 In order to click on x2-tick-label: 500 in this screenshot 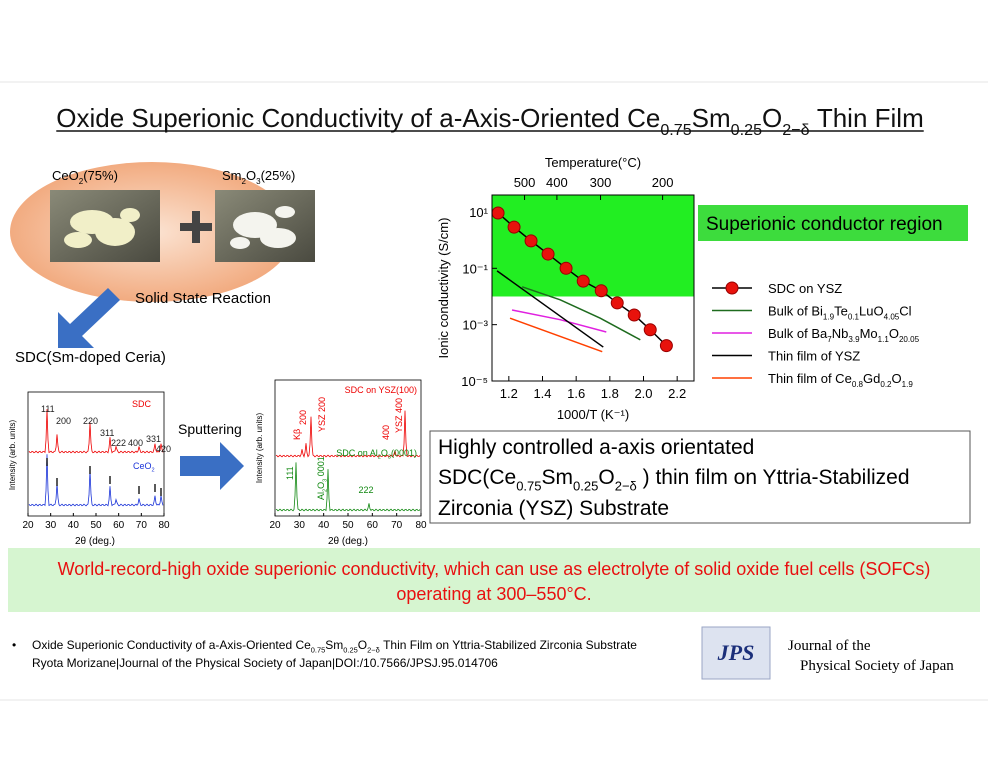, I will do `click(525, 182)`.